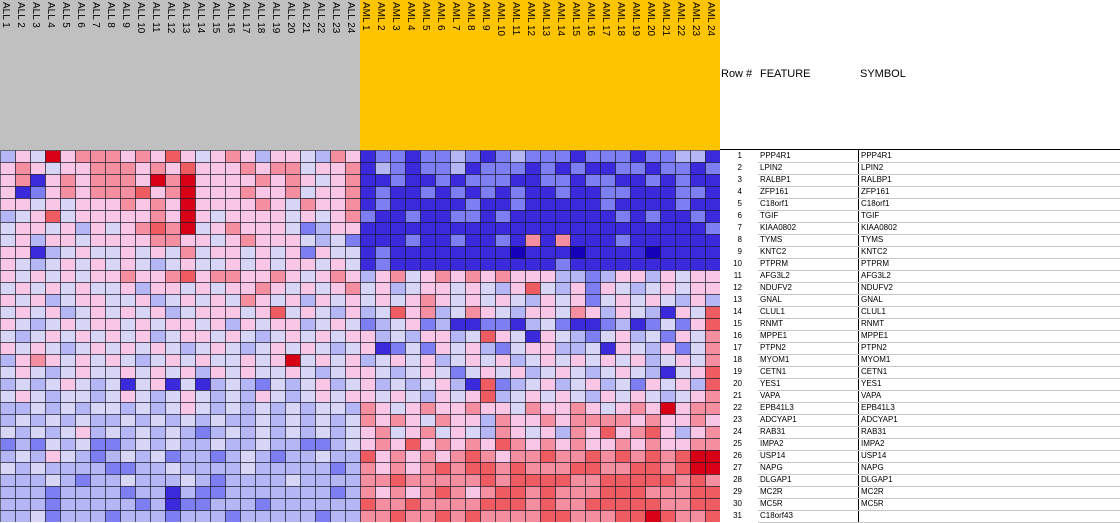  What do you see at coordinates (737, 407) in the screenshot?
I see `row-number: 22` at bounding box center [737, 407].